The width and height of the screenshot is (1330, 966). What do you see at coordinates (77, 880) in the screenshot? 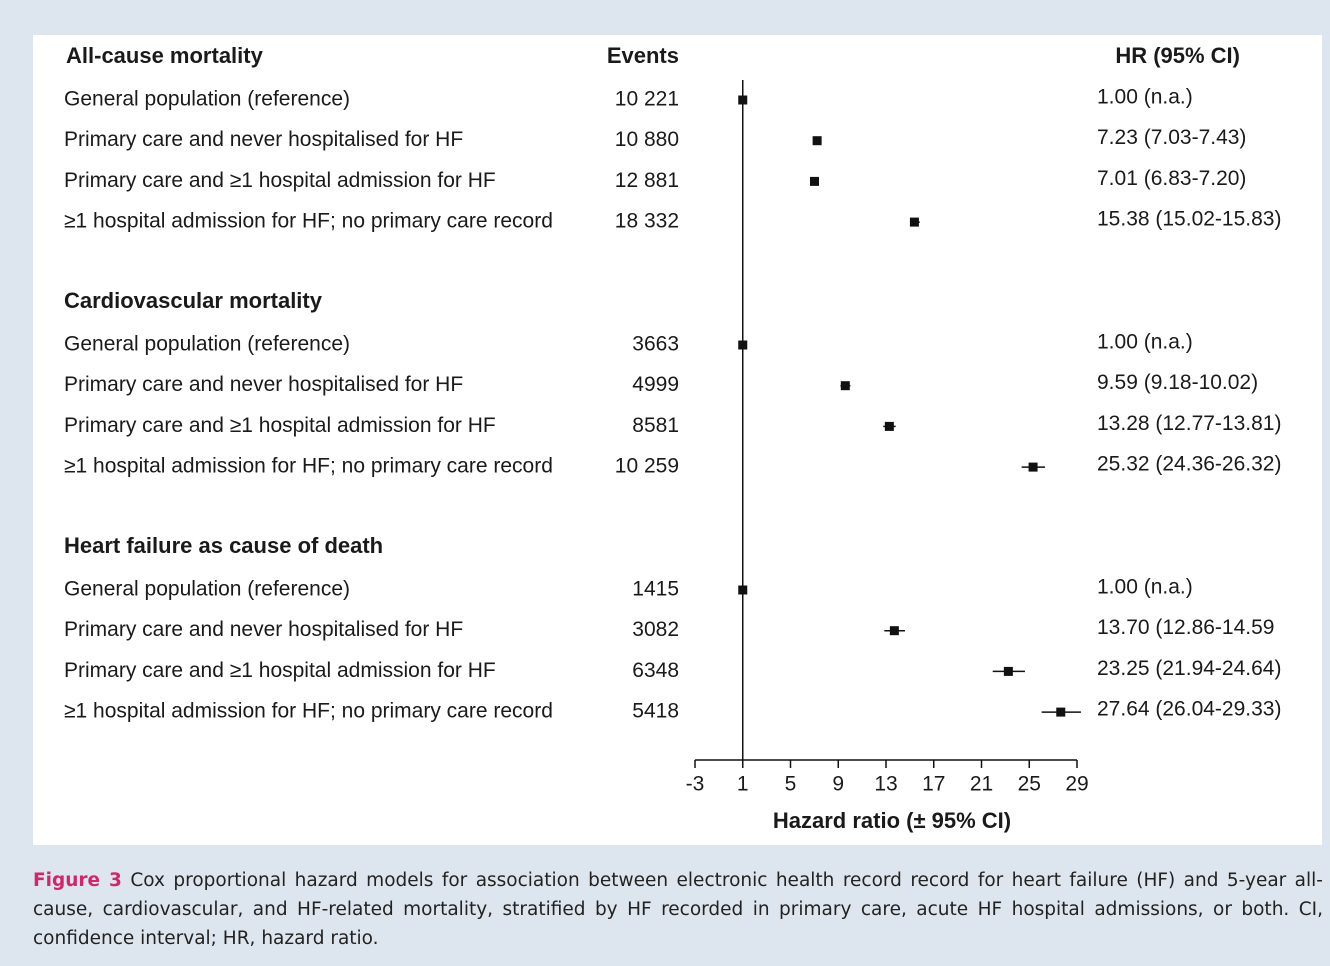
I see `caption-label: Figure 3` at bounding box center [77, 880].